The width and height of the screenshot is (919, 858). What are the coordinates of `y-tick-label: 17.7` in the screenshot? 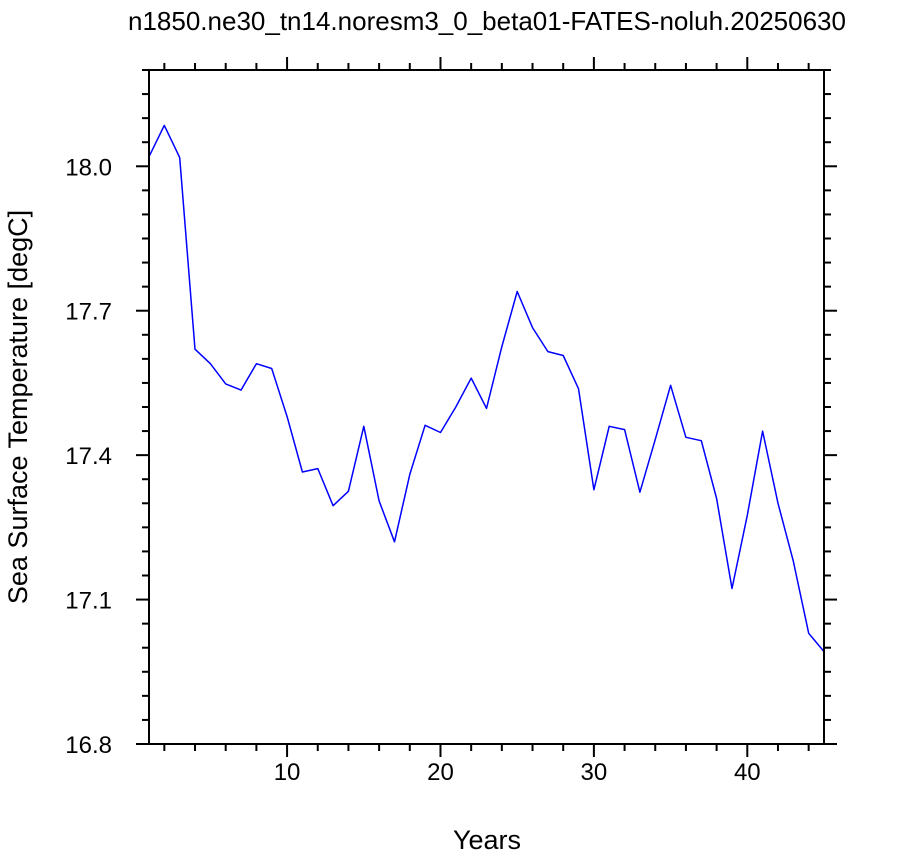 It's located at (88, 312).